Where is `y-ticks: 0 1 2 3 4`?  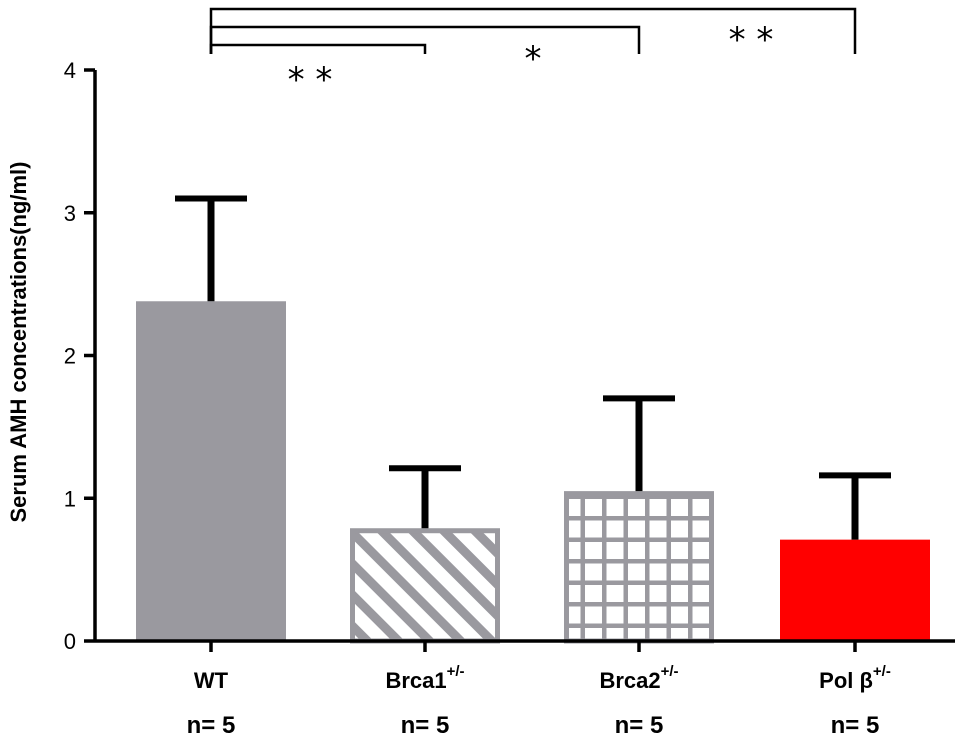
y-ticks: 0 1 2 3 4 is located at coordinates (79, 356).